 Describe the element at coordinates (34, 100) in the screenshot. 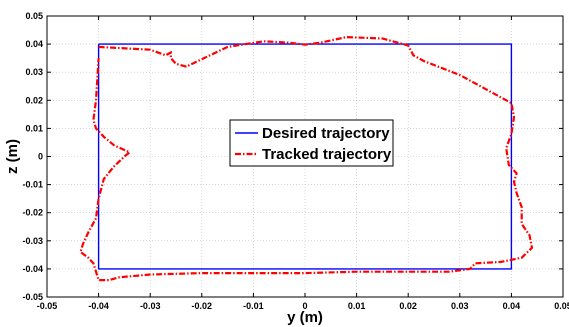

I see `y-tick-label: 0.02` at that location.